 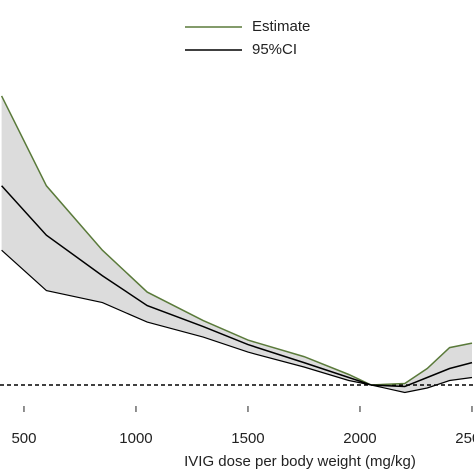 What do you see at coordinates (464, 438) in the screenshot?
I see `x-tick-label: 2500` at bounding box center [464, 438].